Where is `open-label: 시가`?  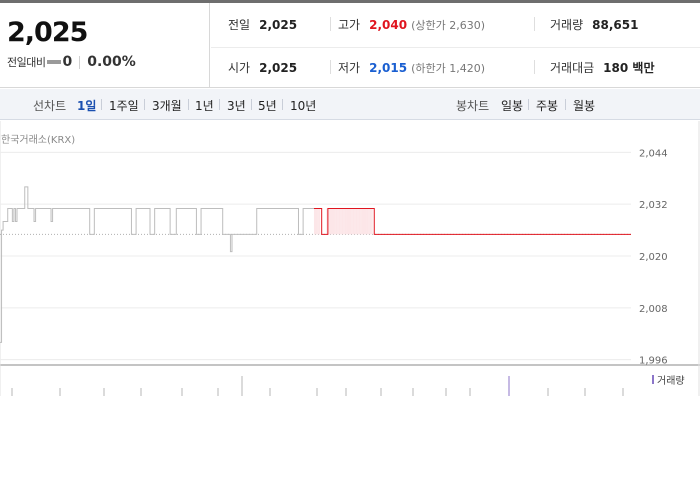 open-label: 시가 is located at coordinates (239, 68).